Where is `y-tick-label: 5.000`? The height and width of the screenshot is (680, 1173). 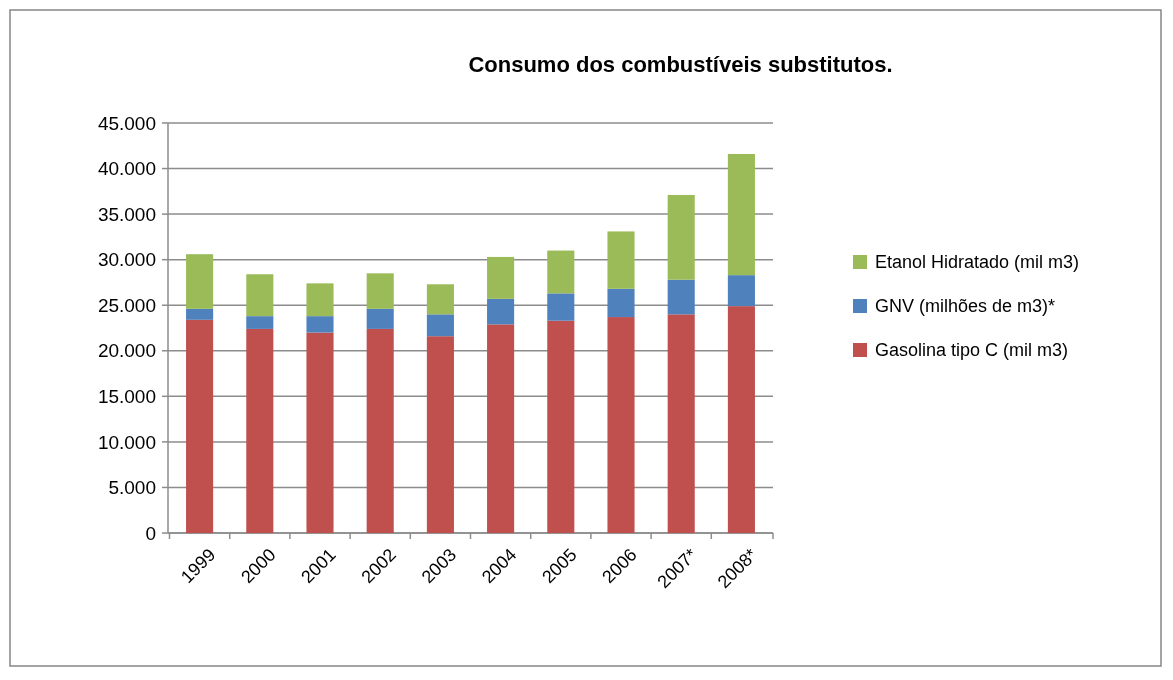 y-tick-label: 5.000 is located at coordinates (132, 488).